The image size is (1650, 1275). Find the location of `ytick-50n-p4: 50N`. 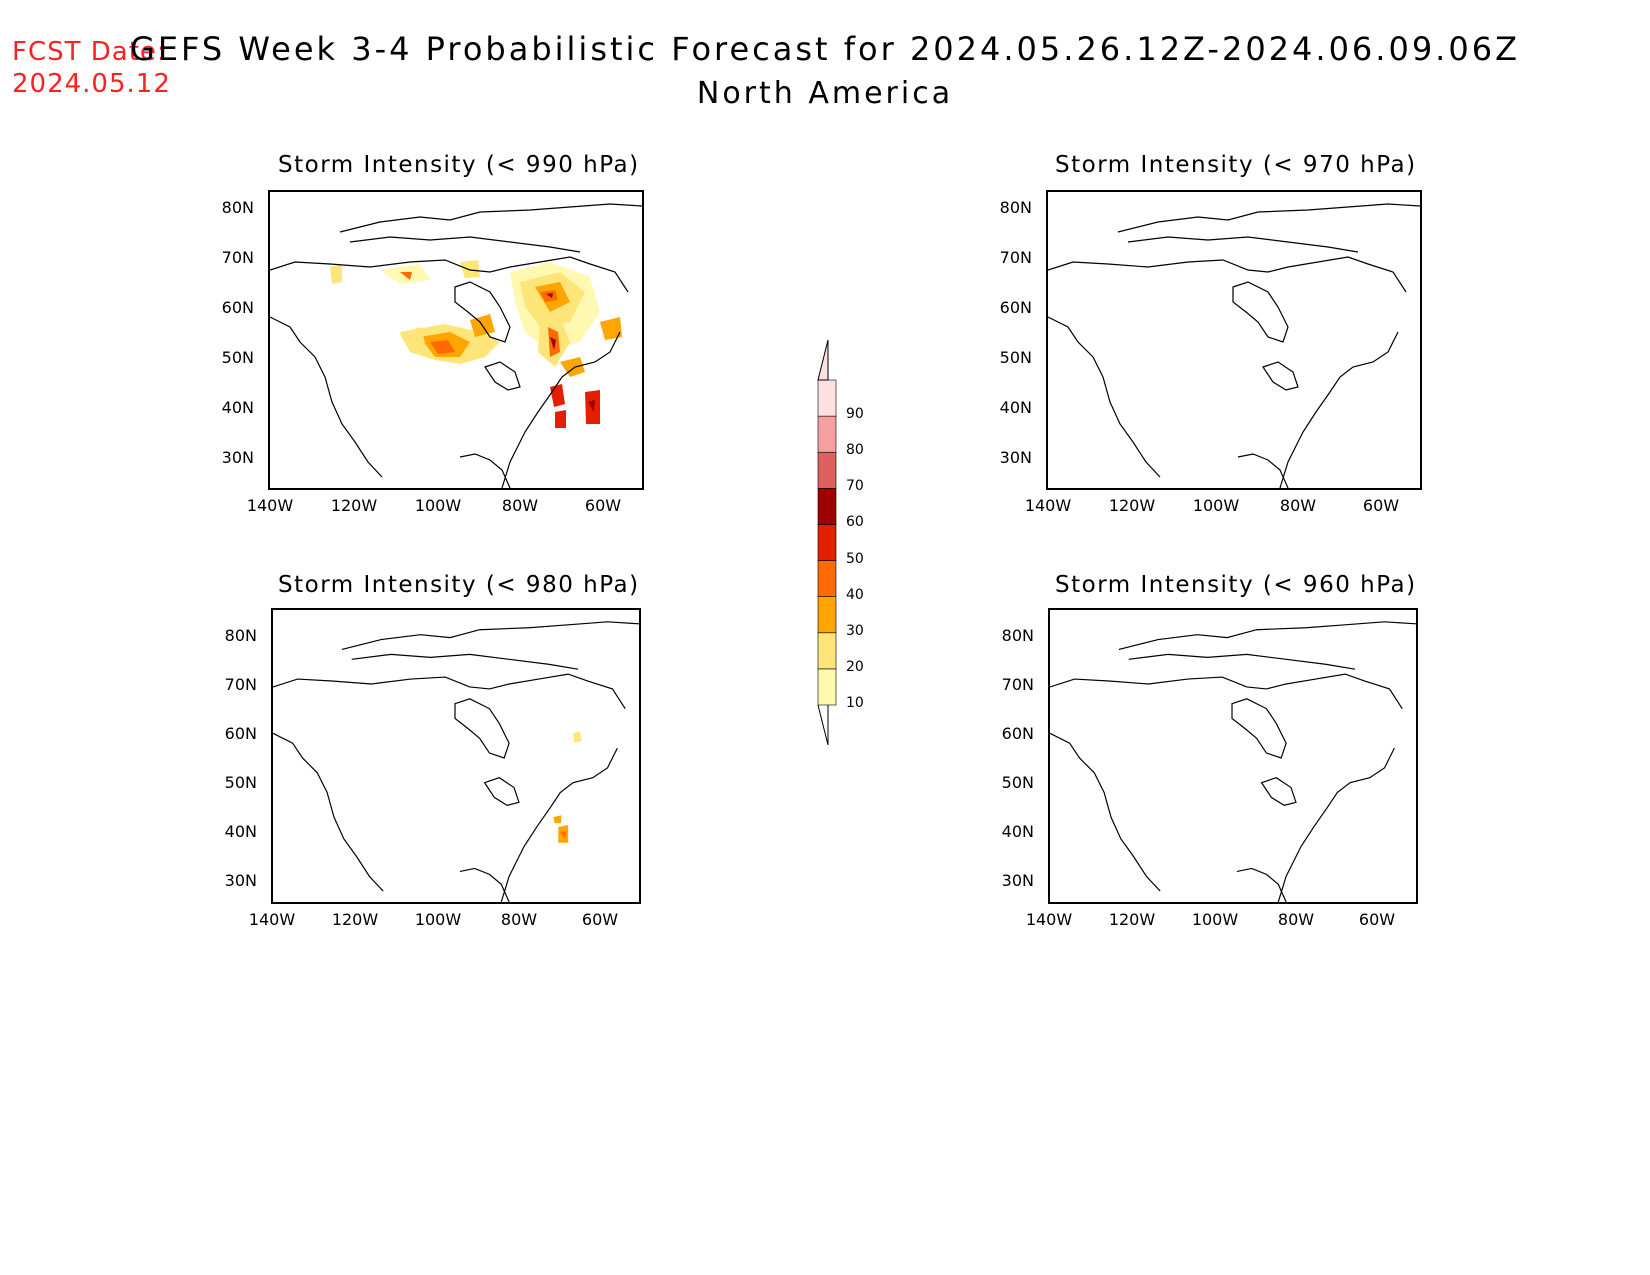

ytick-50n-p4: 50N is located at coordinates (1017, 782).